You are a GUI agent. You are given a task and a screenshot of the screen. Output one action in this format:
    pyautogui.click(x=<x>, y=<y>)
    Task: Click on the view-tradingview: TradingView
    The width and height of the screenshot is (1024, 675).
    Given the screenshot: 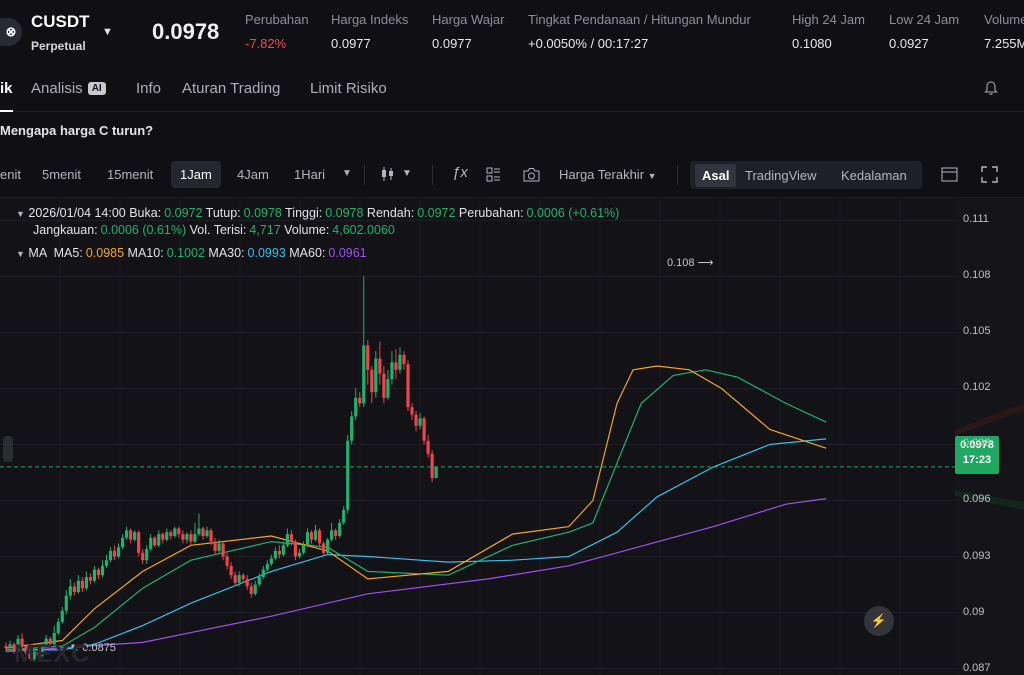 What is the action you would take?
    pyautogui.click(x=781, y=175)
    